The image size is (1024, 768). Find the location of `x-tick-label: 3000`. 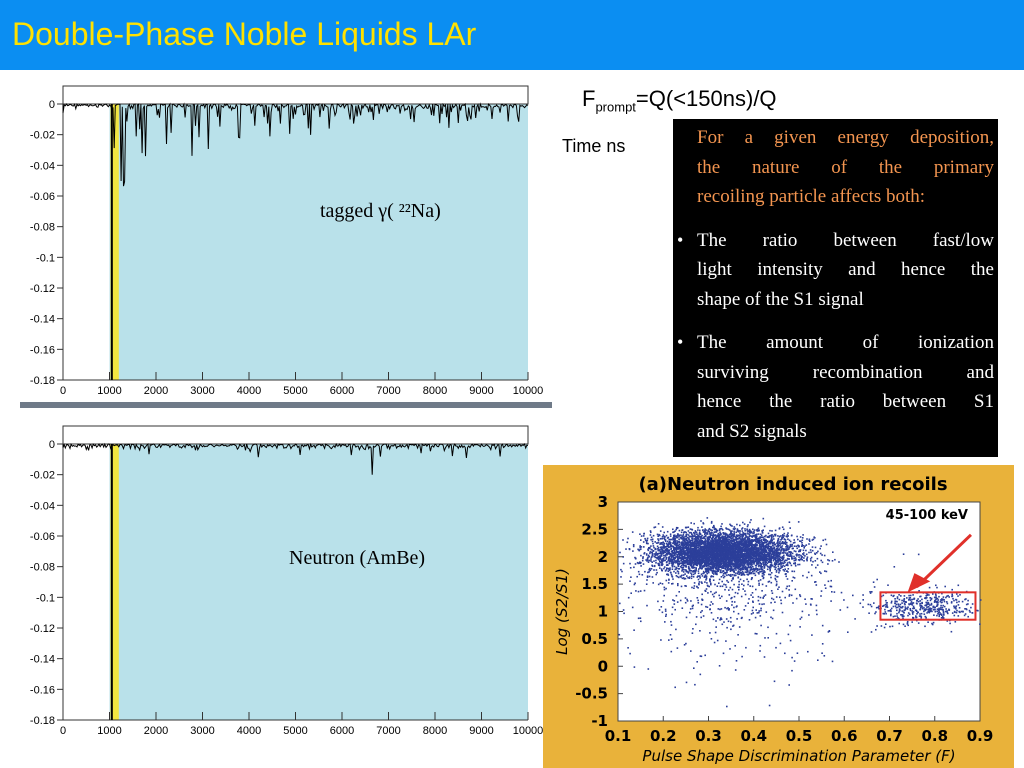

x-tick-label: 3000 is located at coordinates (202, 731).